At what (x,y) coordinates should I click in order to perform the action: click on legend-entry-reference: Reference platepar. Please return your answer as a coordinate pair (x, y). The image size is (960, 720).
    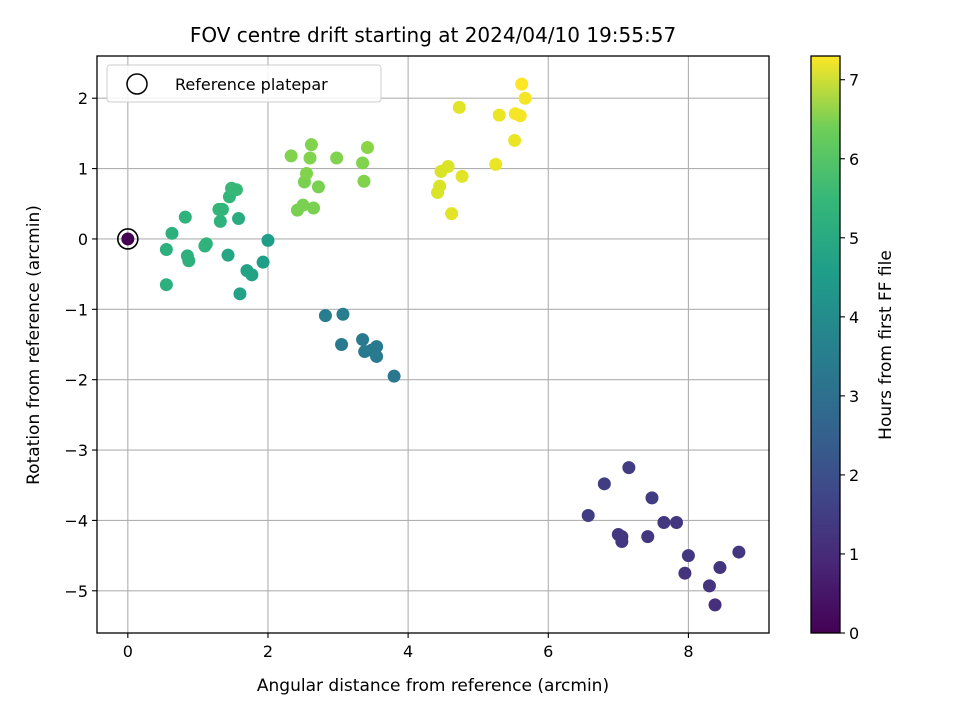
    Looking at the image, I should click on (251, 84).